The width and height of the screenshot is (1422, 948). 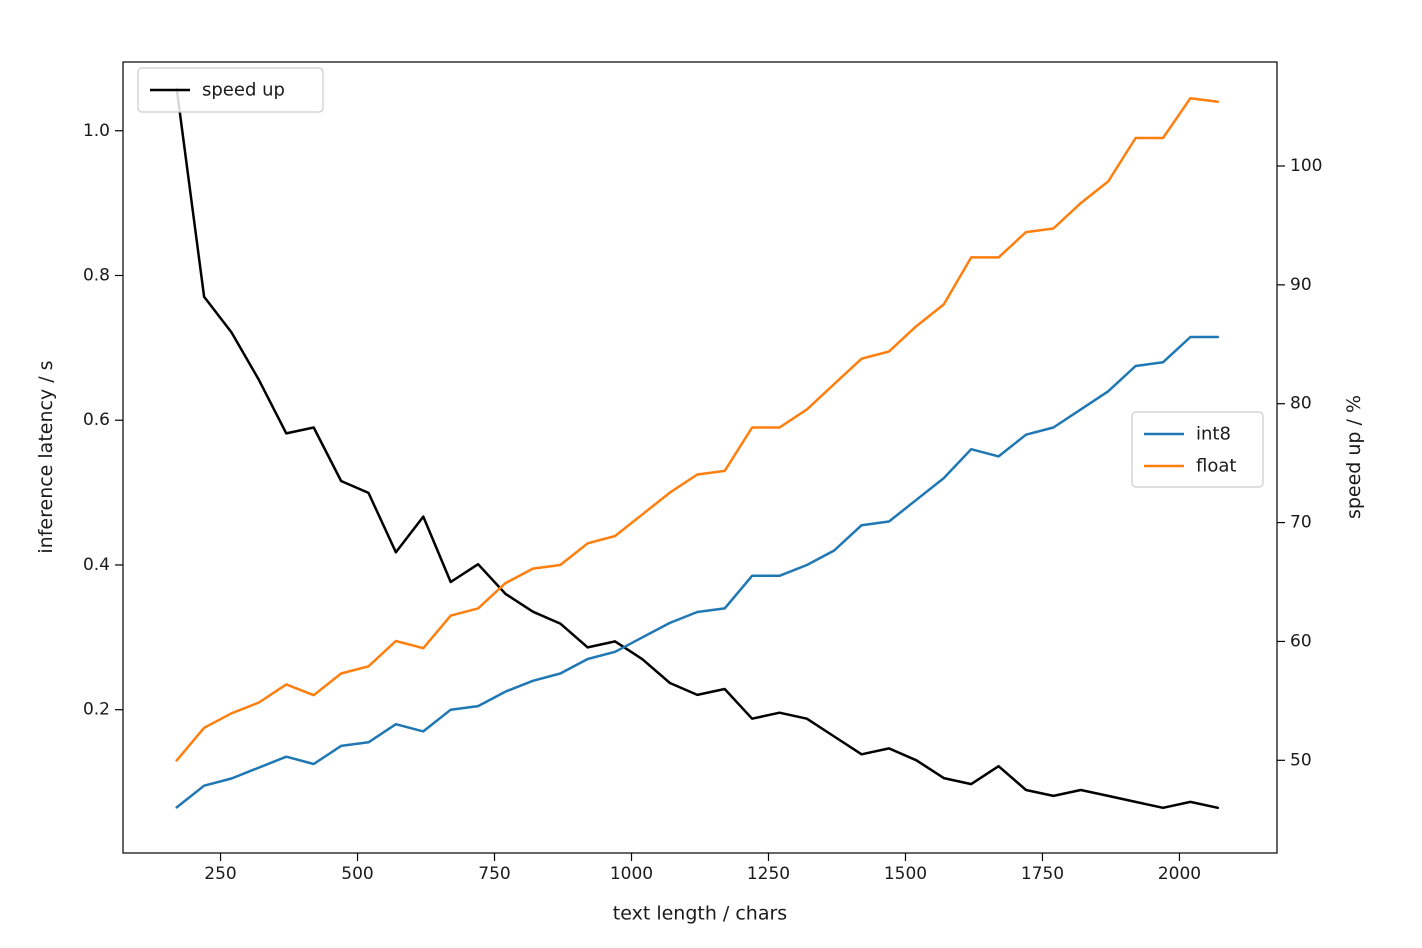 I want to click on x-tick-label: 750, so click(x=494, y=874).